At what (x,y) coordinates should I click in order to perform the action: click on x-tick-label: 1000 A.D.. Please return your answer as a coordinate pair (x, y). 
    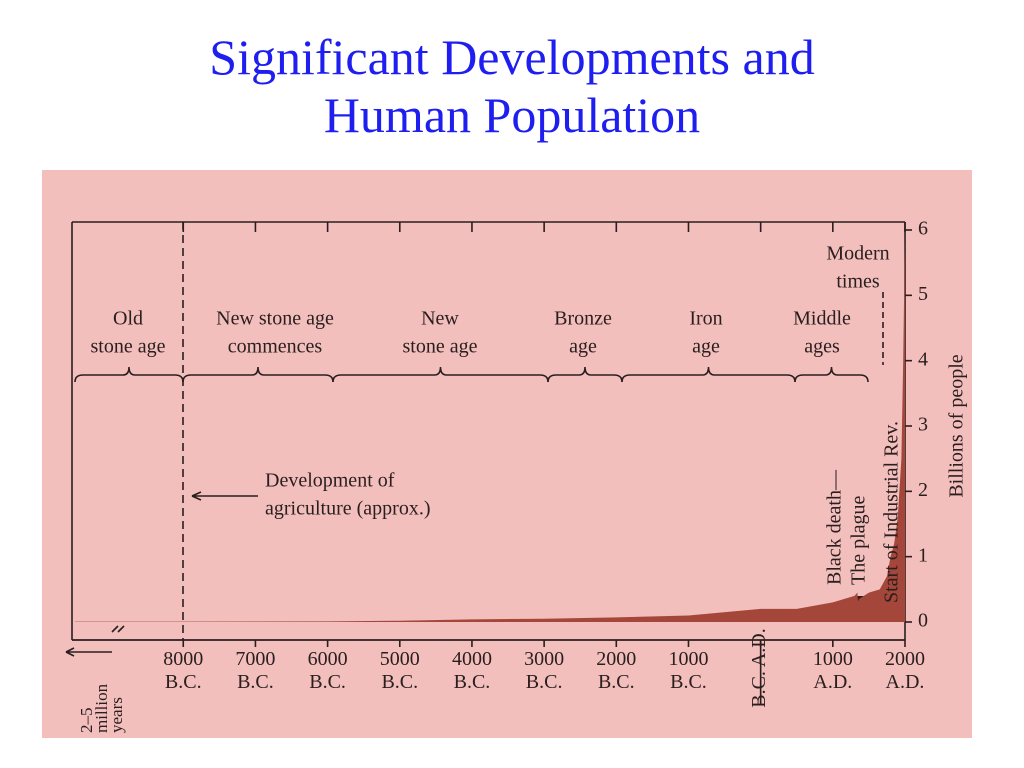
    Looking at the image, I should click on (833, 670).